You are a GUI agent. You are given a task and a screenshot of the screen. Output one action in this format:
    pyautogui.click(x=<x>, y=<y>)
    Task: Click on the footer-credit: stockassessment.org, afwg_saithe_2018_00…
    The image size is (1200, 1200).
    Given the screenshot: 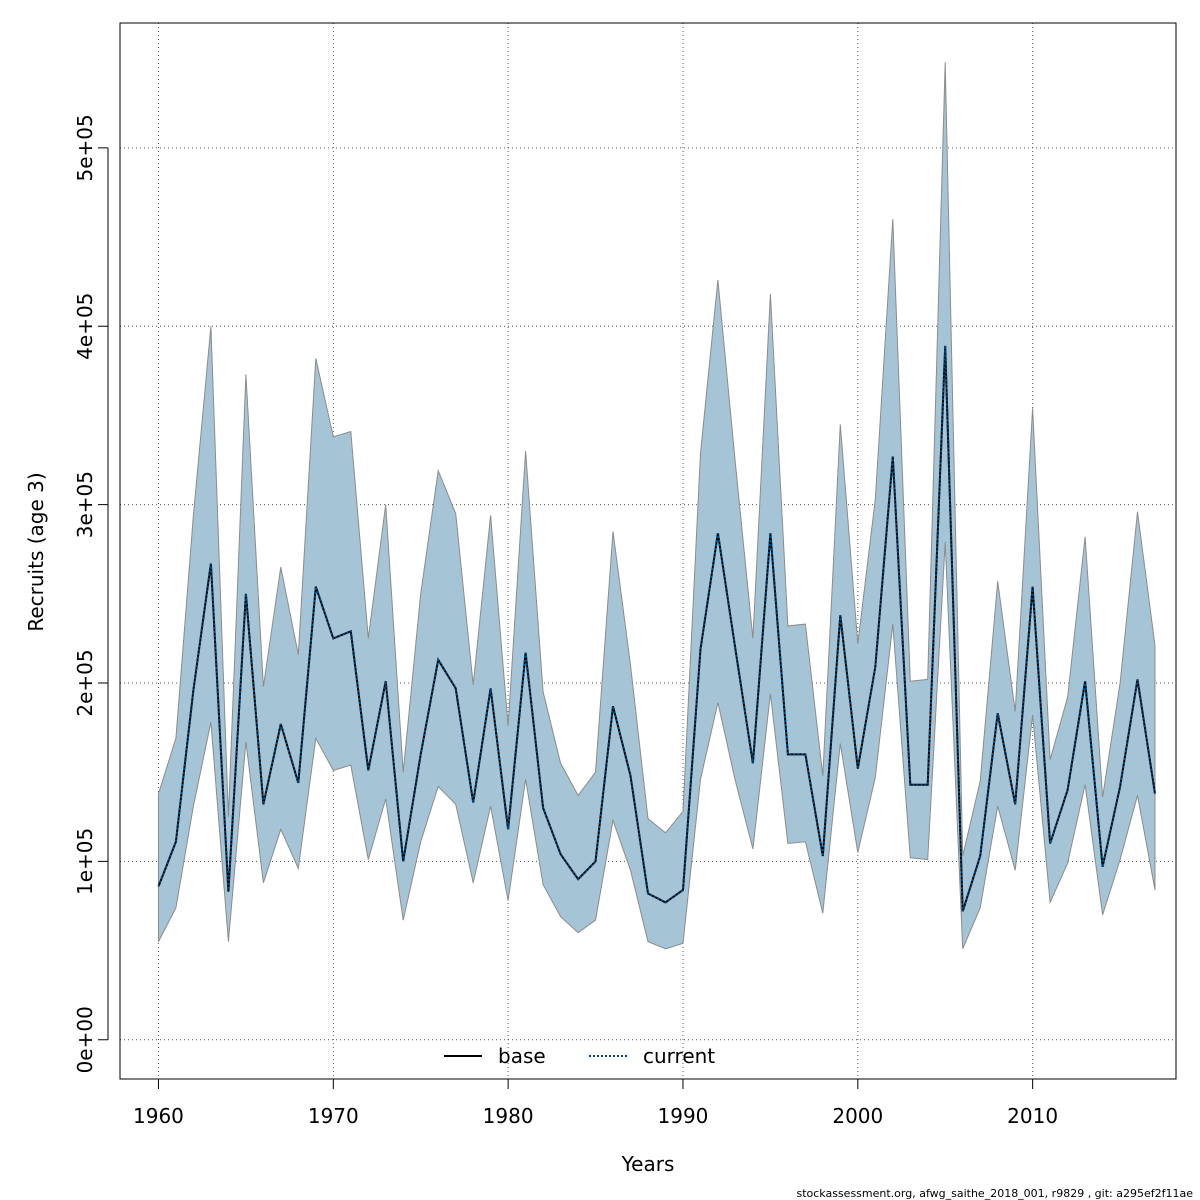 What is the action you would take?
    pyautogui.click(x=994, y=1193)
    